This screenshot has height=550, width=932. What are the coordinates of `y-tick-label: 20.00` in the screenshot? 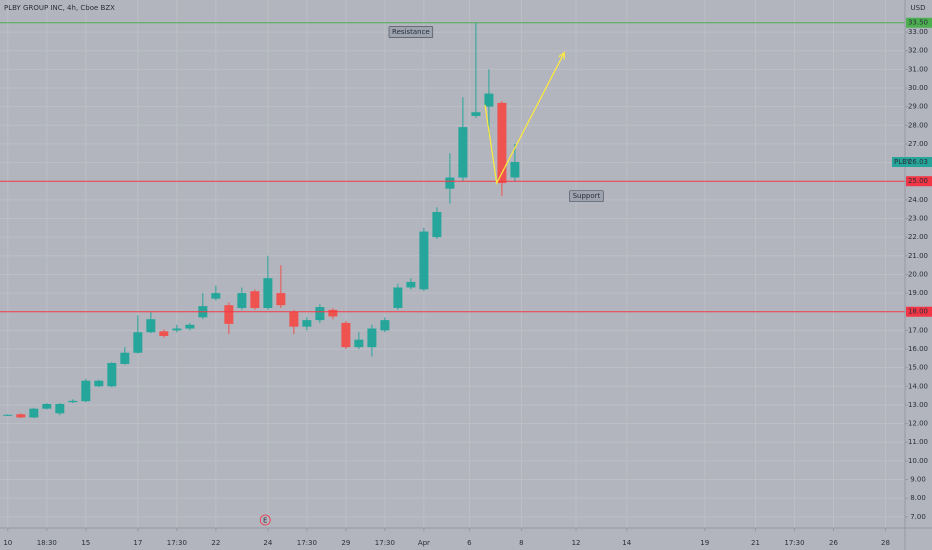 It's located at (918, 274).